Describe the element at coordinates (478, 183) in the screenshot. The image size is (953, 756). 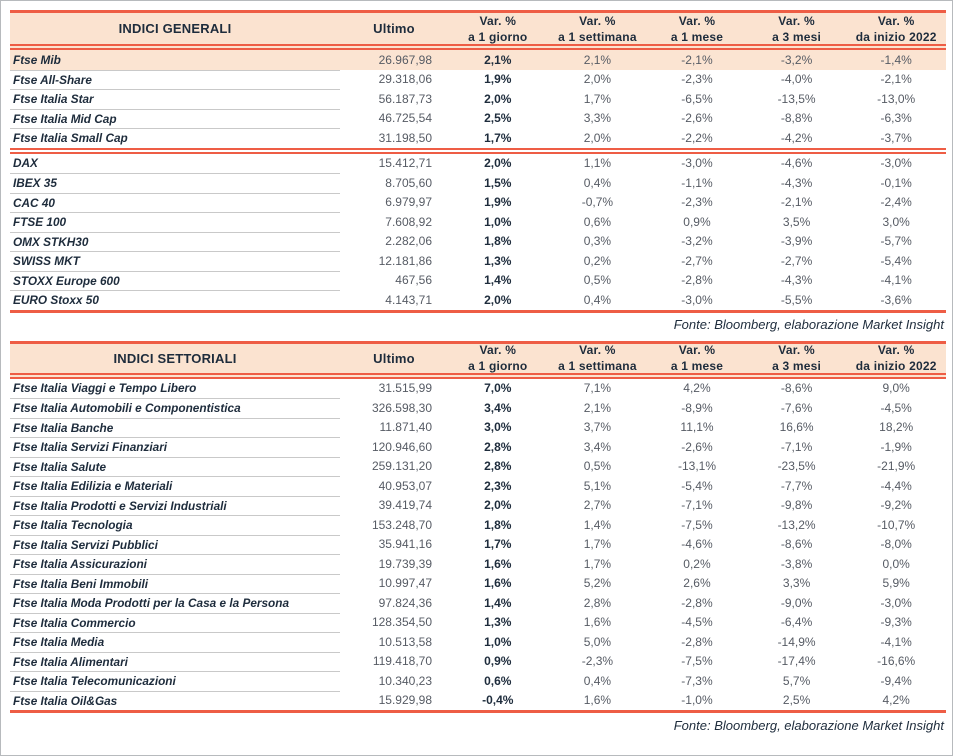
I see `table-row: IBEX 35 8.705,60 1,5% 0,4% -1,1% -4,3% -0,1%` at that location.